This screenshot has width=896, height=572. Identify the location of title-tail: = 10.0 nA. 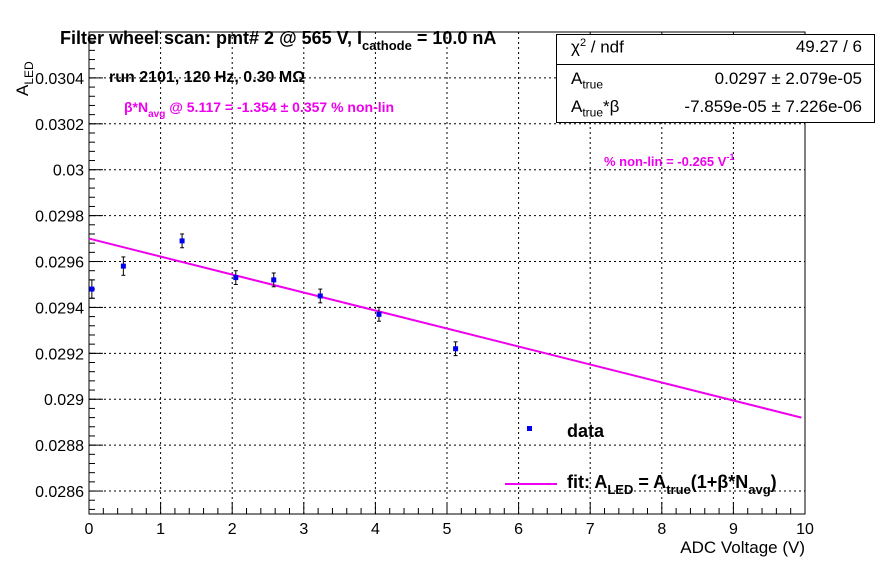
(454, 38).